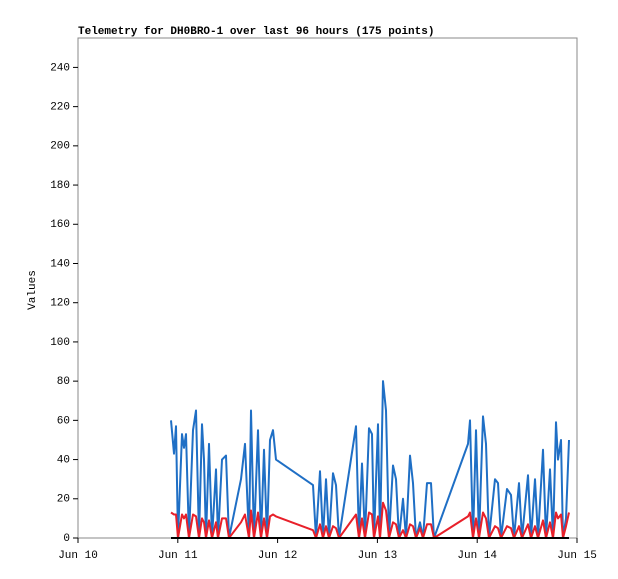 This screenshot has height=579, width=618. What do you see at coordinates (378, 556) in the screenshot?
I see `x-tick-label: Jun 13` at bounding box center [378, 556].